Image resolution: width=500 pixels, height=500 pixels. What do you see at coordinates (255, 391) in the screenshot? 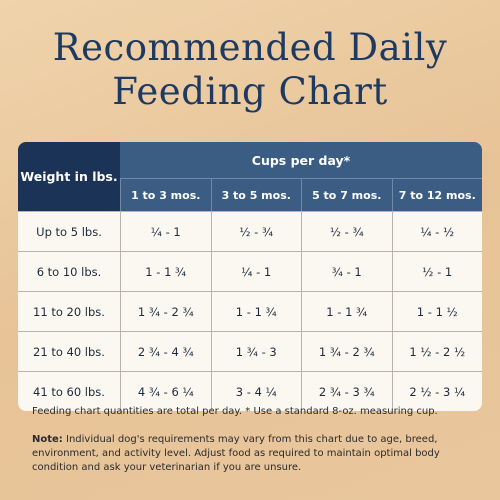
I see `cups-cell: 3 - 4 ¼` at bounding box center [255, 391].